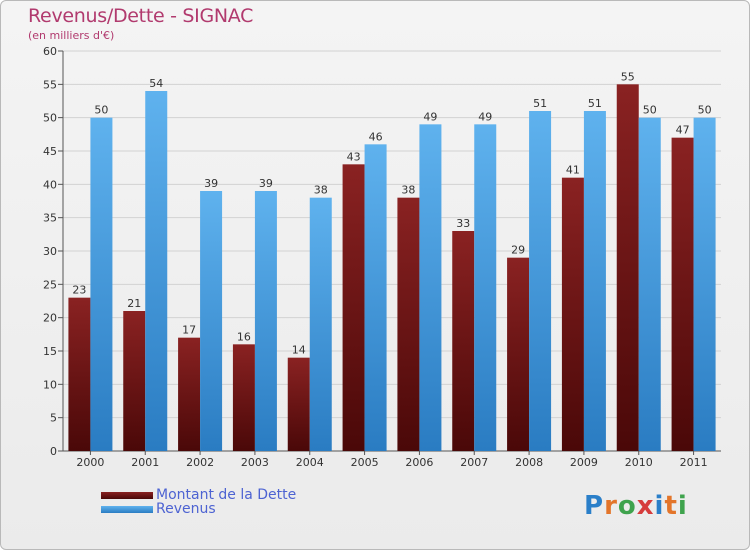 This screenshot has height=550, width=750. Describe the element at coordinates (529, 462) in the screenshot. I see `x-tick-label: 2008` at that location.